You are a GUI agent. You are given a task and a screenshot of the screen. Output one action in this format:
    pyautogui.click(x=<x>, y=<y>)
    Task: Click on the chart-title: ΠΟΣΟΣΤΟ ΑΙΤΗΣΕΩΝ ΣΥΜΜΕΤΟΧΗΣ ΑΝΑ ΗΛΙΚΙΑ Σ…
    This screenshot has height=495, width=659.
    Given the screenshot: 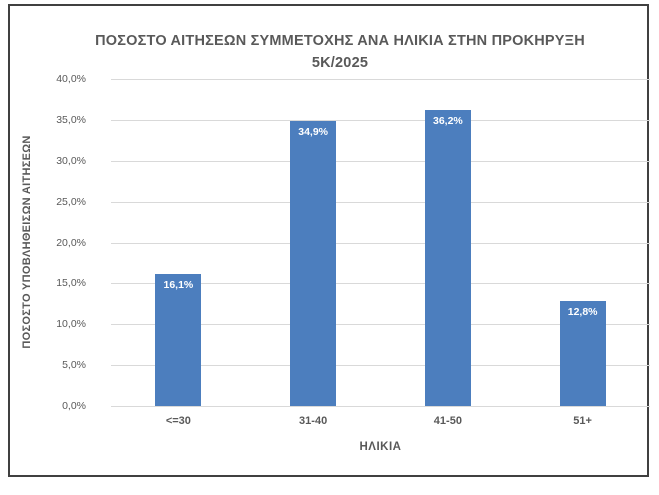 What is the action you would take?
    pyautogui.click(x=340, y=52)
    